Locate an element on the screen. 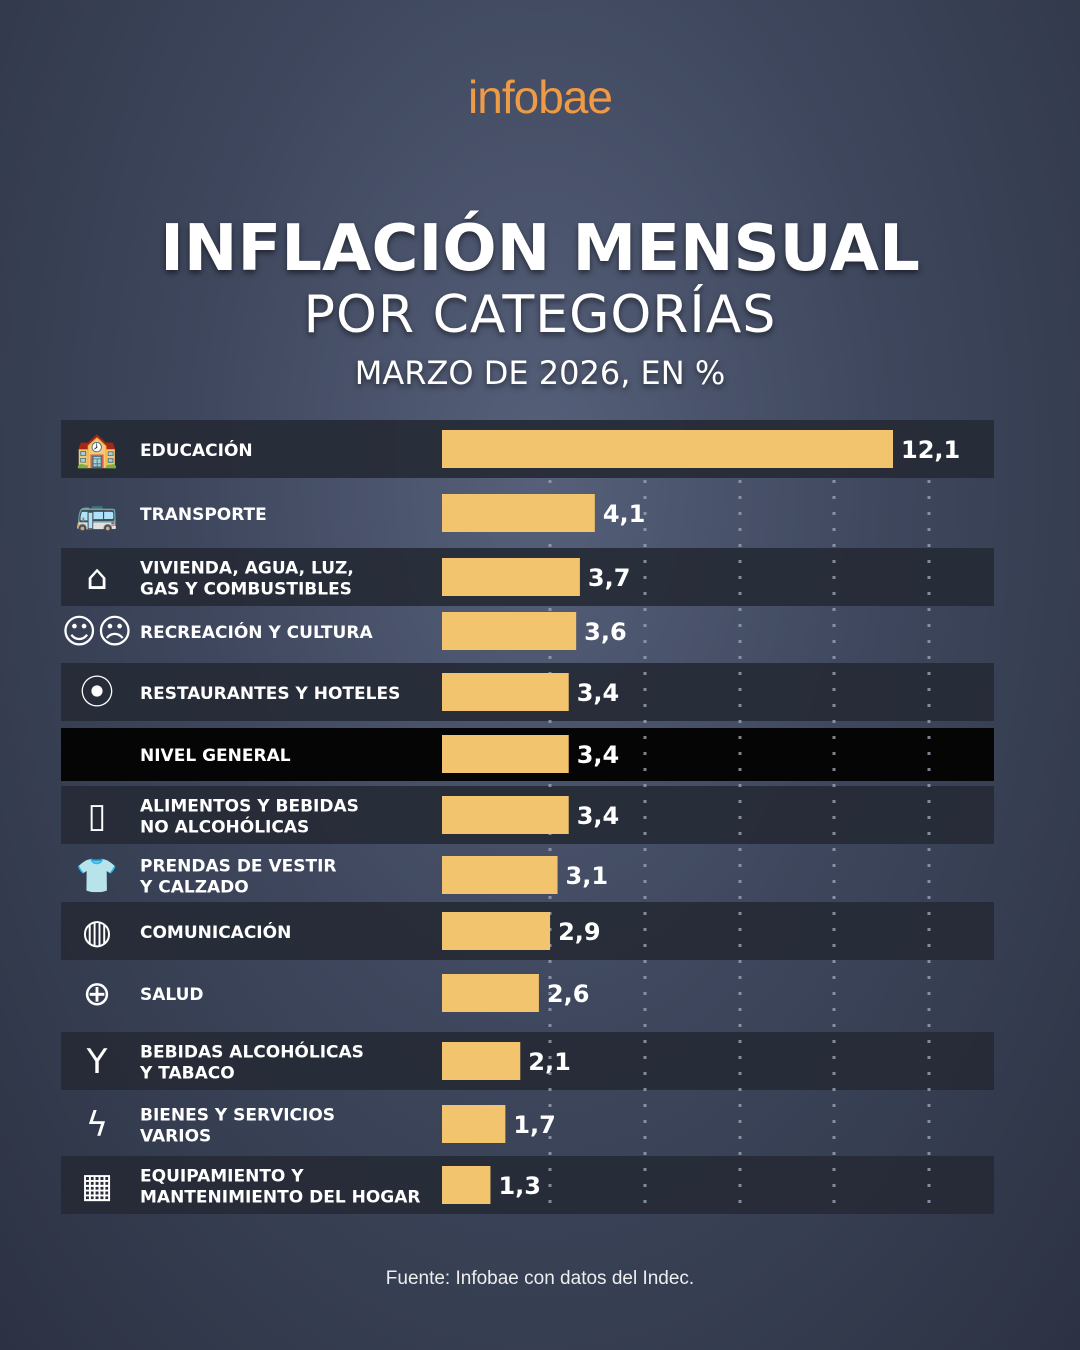 This screenshot has width=1080, height=1350. category-label: ALIMENTOS Y BEBIDAS is located at coordinates (249, 807).